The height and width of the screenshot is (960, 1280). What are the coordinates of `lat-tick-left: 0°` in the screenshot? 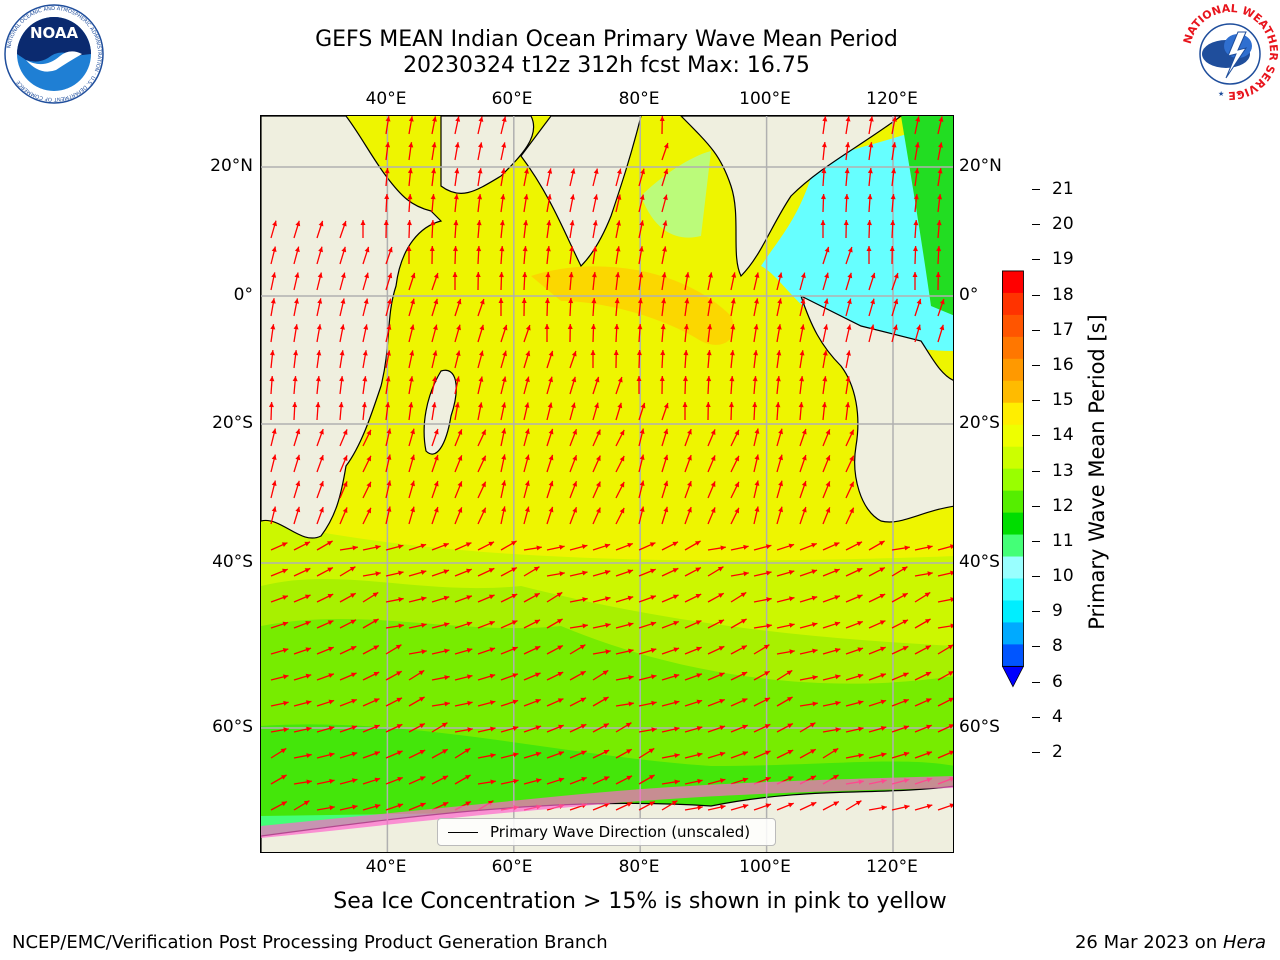 It's located at (243, 295).